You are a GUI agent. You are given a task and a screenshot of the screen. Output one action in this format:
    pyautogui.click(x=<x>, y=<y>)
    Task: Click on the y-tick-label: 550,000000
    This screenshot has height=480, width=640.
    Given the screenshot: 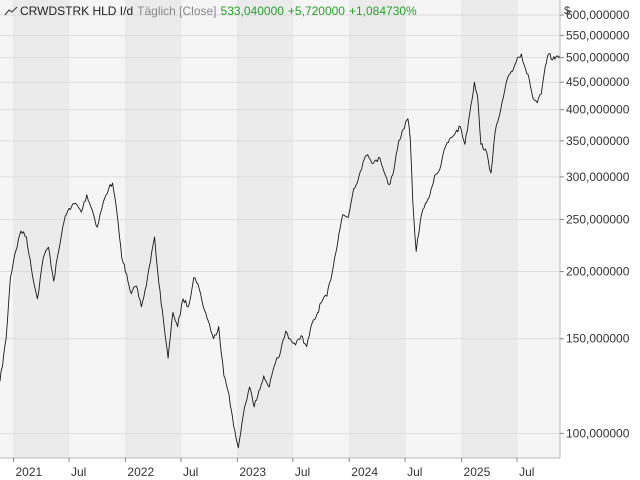 What is the action you would take?
    pyautogui.click(x=598, y=35)
    